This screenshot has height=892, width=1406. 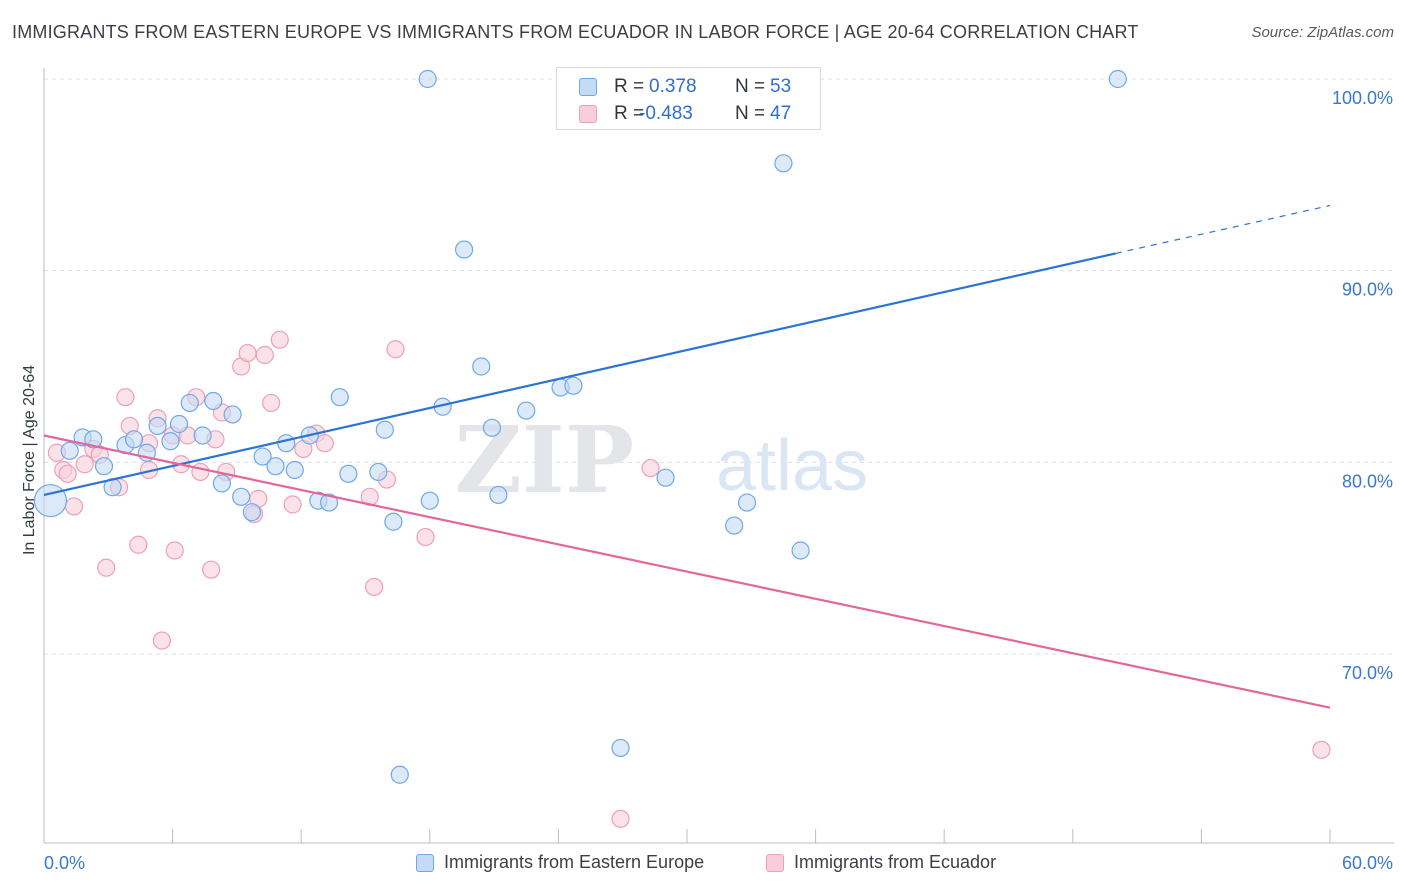 I want to click on n-value: 53, so click(x=781, y=86).